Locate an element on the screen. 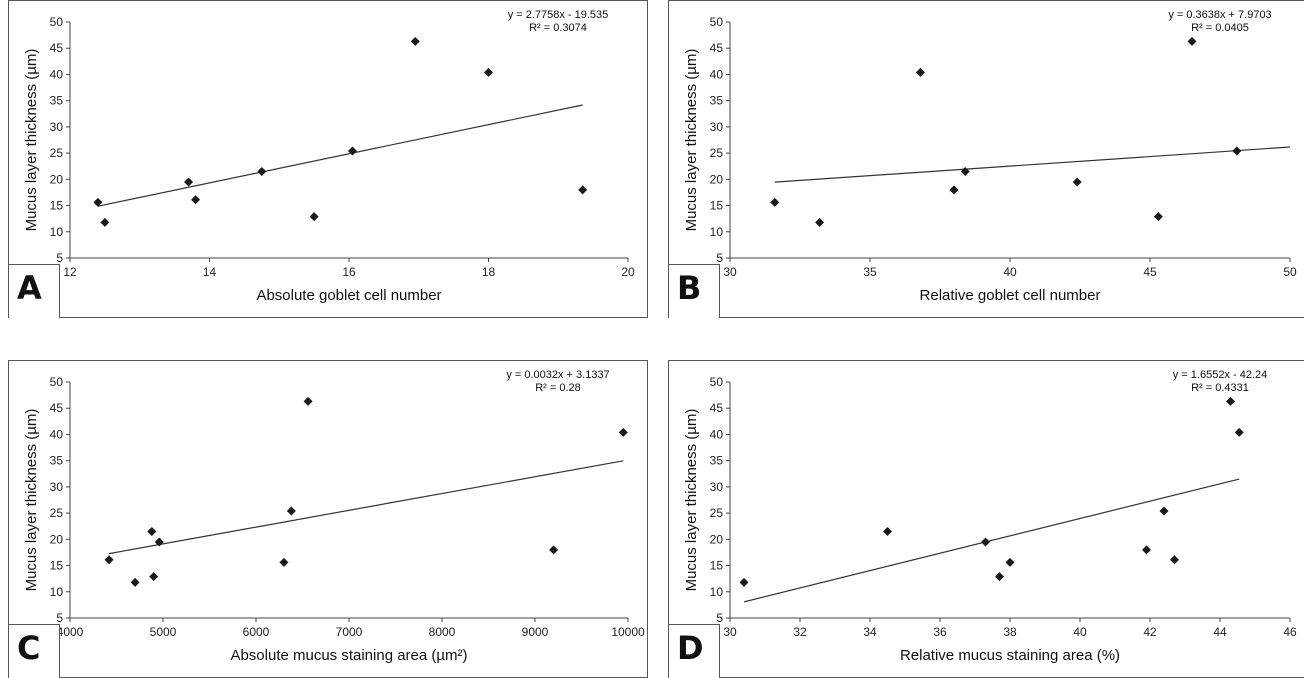  y-tick-label: 30 is located at coordinates (57, 127).